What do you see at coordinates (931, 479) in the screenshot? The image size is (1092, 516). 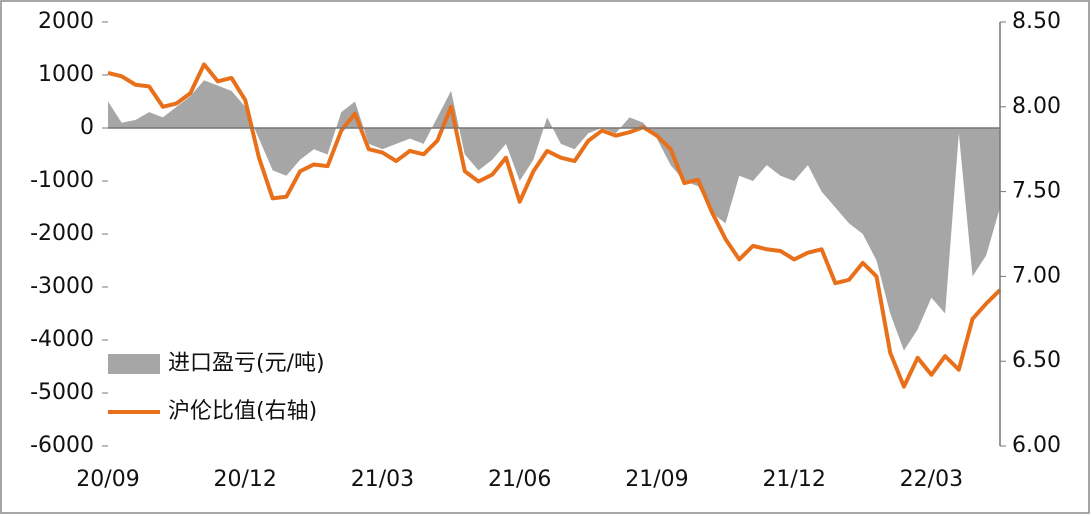 I see `x-tick-label: 22/03` at bounding box center [931, 479].